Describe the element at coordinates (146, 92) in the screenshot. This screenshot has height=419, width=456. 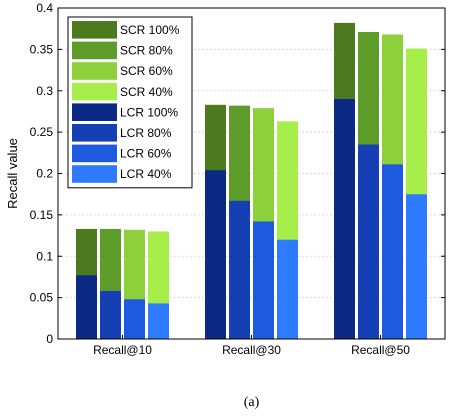
I see `legend-label: SCR 40%` at that location.